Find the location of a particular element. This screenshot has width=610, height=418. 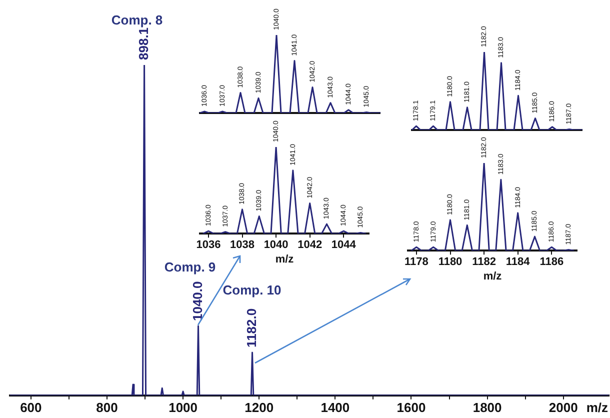

x-tick-label: 1036 is located at coordinates (208, 245).